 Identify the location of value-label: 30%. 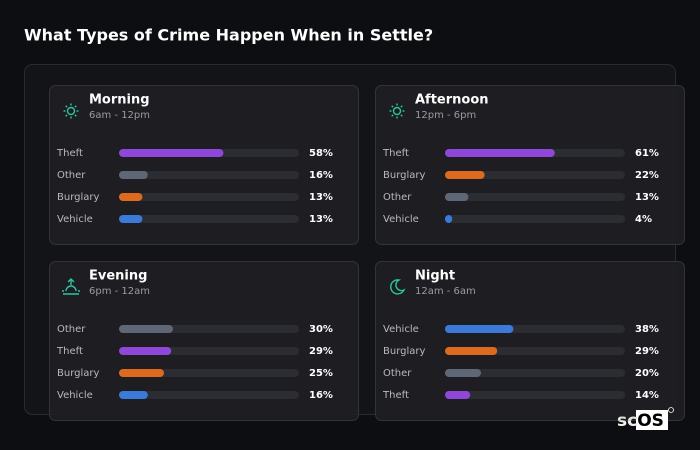
(321, 329).